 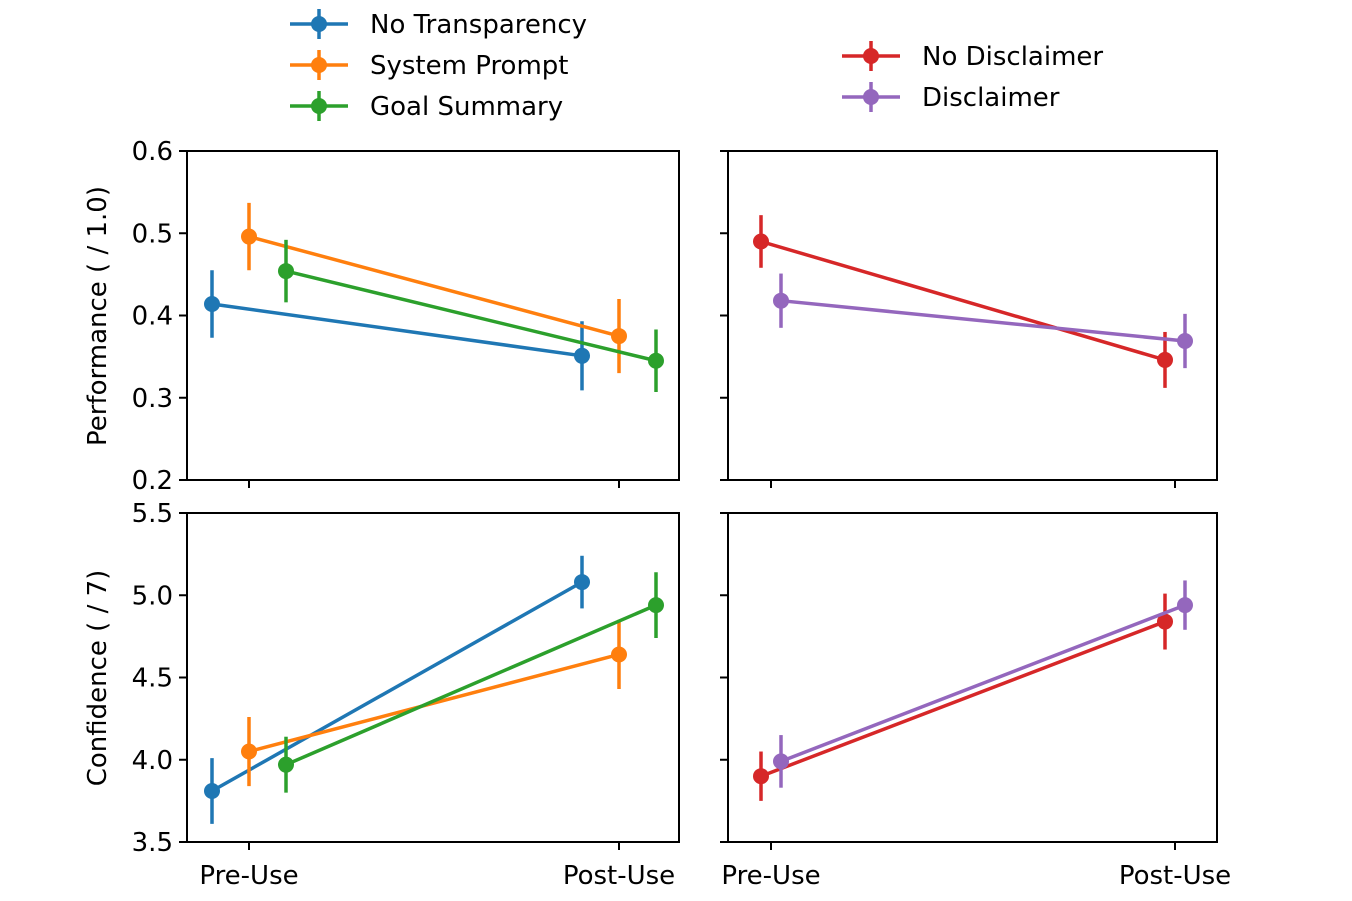 What do you see at coordinates (98, 678) in the screenshot?
I see `ylabel-confidence: Confidence ( / 7)` at bounding box center [98, 678].